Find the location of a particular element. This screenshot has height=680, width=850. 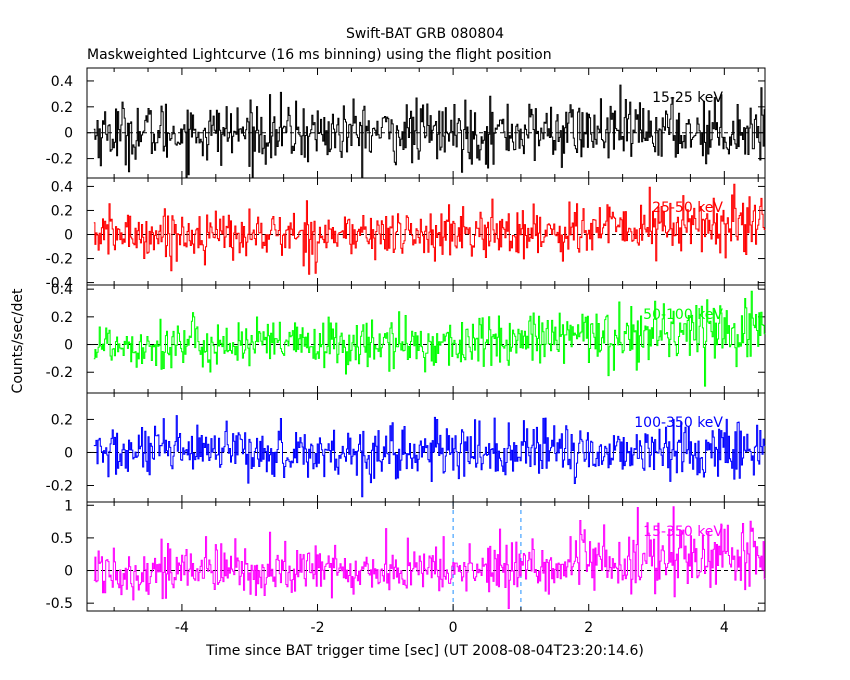

x-tick-label: -2 is located at coordinates (318, 628).